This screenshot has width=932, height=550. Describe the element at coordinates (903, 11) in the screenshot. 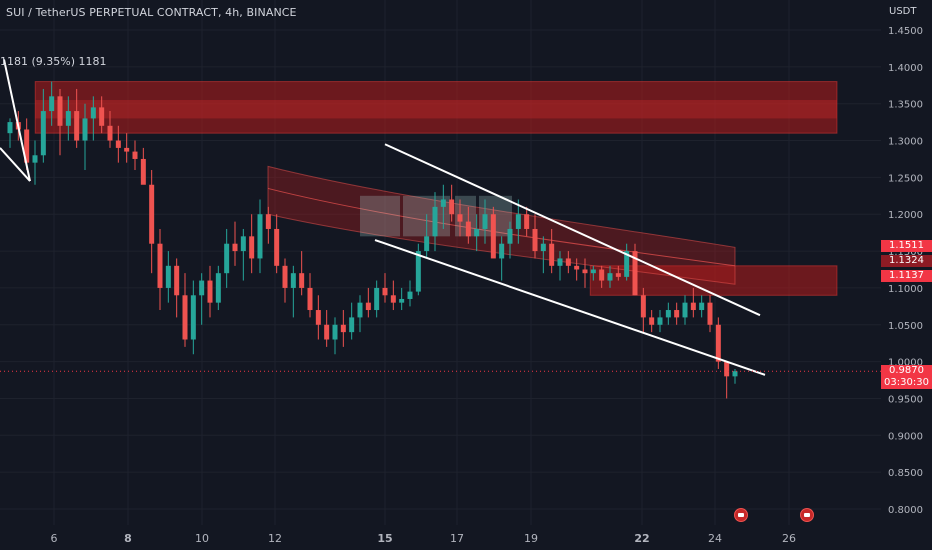

I see `currency-label: USDT` at that location.